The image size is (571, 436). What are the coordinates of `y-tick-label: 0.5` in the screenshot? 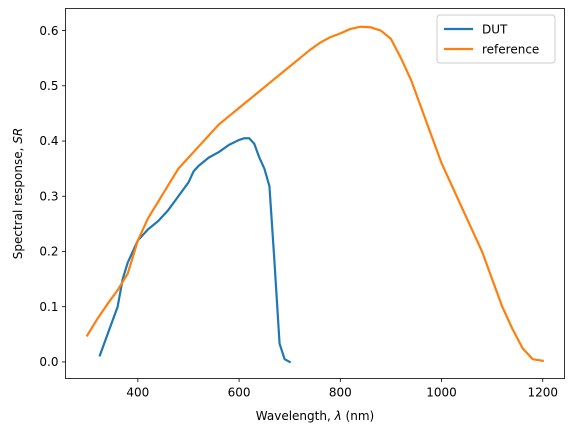 It's located at (48, 86).